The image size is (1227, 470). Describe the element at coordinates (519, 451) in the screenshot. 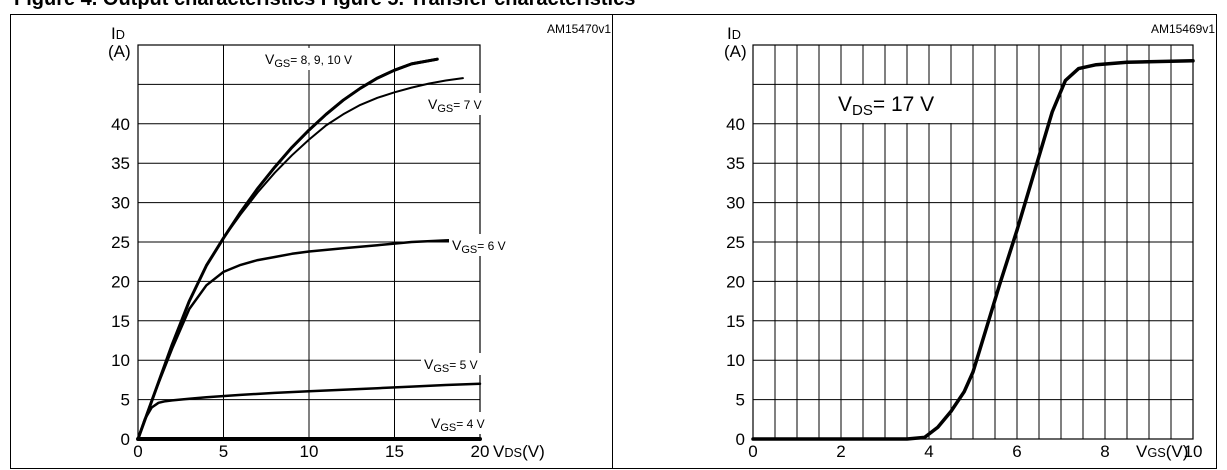

I see `x-axis-label: VDS(V)` at that location.